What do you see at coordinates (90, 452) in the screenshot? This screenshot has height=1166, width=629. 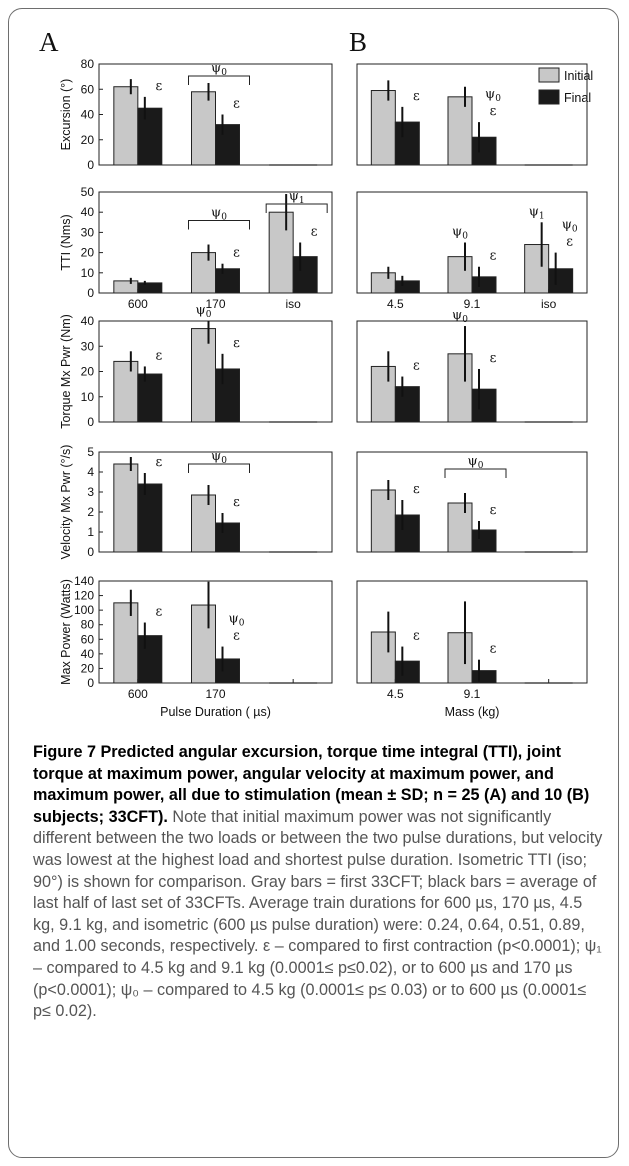 I see `y-tick-label: 5` at bounding box center [90, 452].